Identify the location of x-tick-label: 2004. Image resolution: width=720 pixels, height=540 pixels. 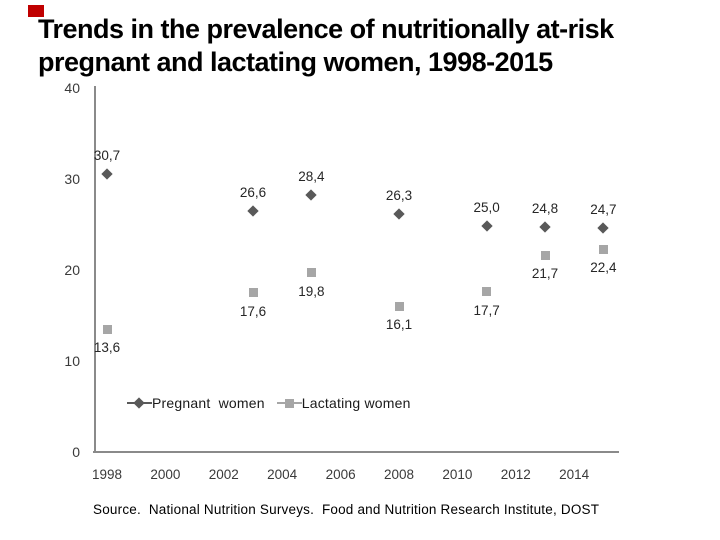
(282, 474).